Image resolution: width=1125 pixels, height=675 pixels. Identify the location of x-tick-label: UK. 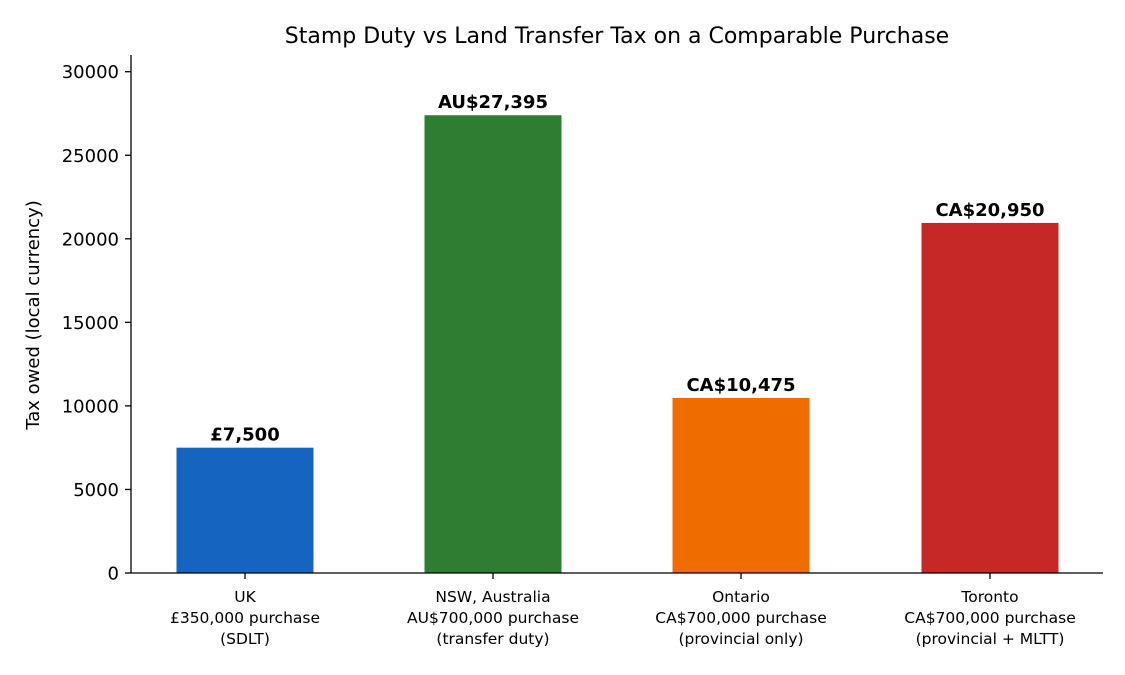
(245, 597).